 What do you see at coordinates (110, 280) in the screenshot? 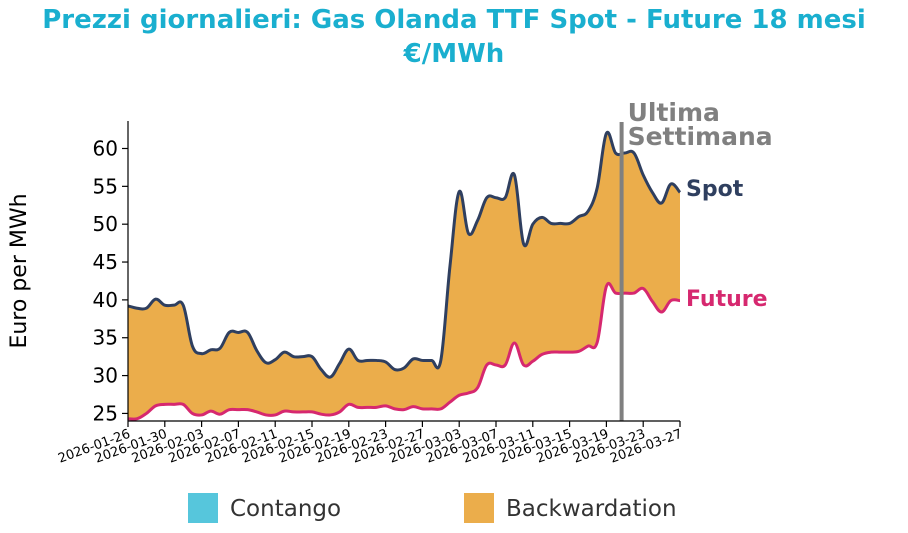
I see `y-axis-ticks: 25 30 35 40 45 50 55 60` at bounding box center [110, 280].